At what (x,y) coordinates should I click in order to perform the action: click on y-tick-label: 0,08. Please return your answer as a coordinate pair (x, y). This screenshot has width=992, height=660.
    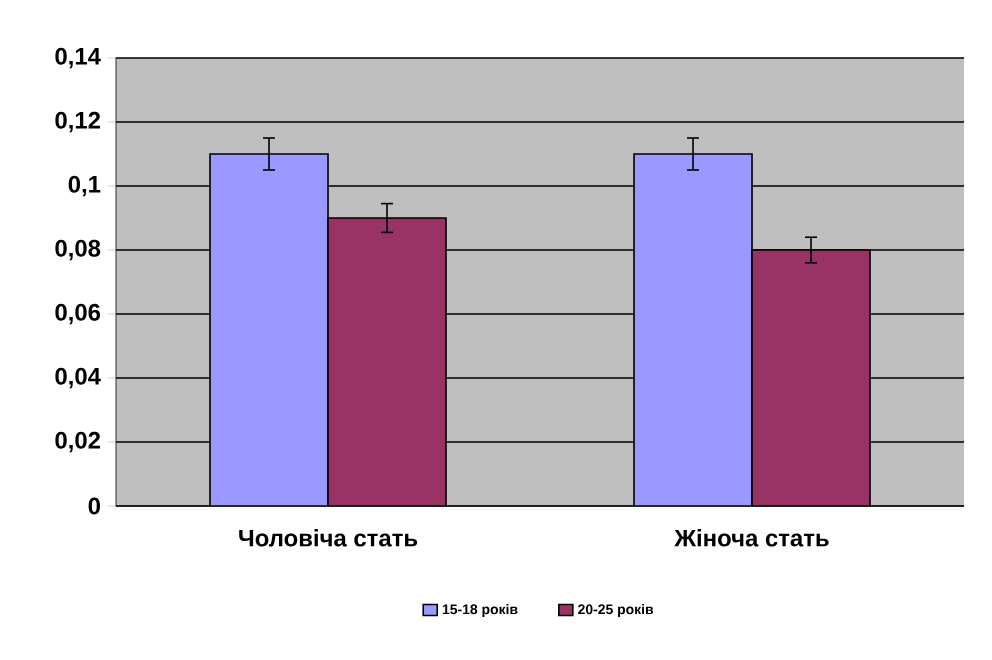
    Looking at the image, I should click on (78, 250).